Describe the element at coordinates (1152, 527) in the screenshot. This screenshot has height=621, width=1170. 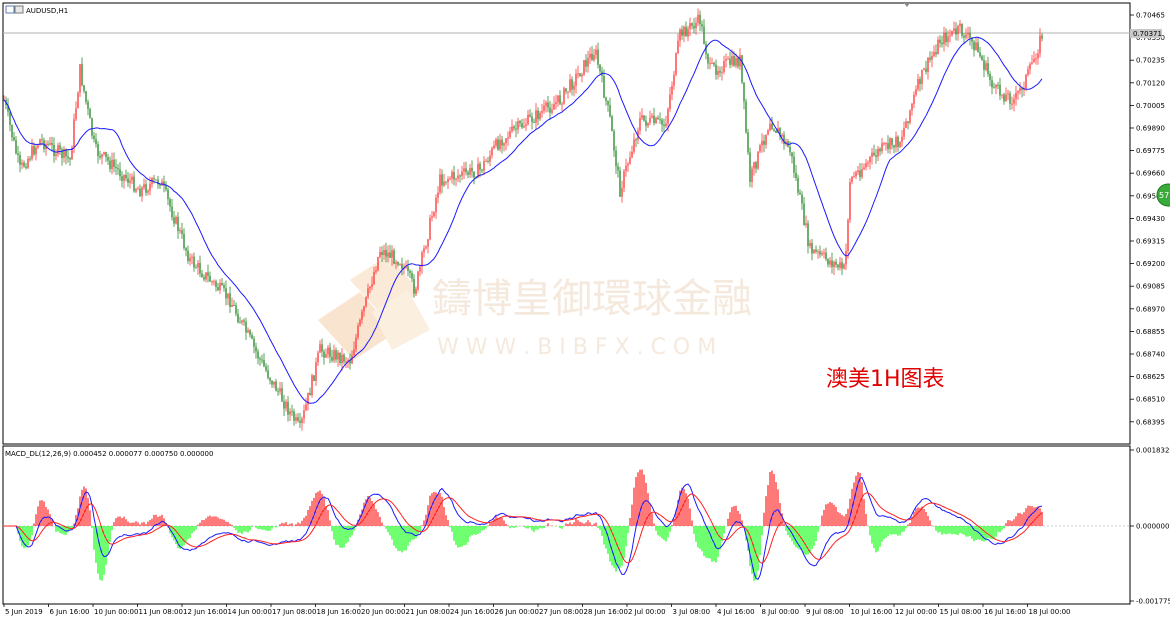
I see `macd-tick-label: 0.000000` at that location.